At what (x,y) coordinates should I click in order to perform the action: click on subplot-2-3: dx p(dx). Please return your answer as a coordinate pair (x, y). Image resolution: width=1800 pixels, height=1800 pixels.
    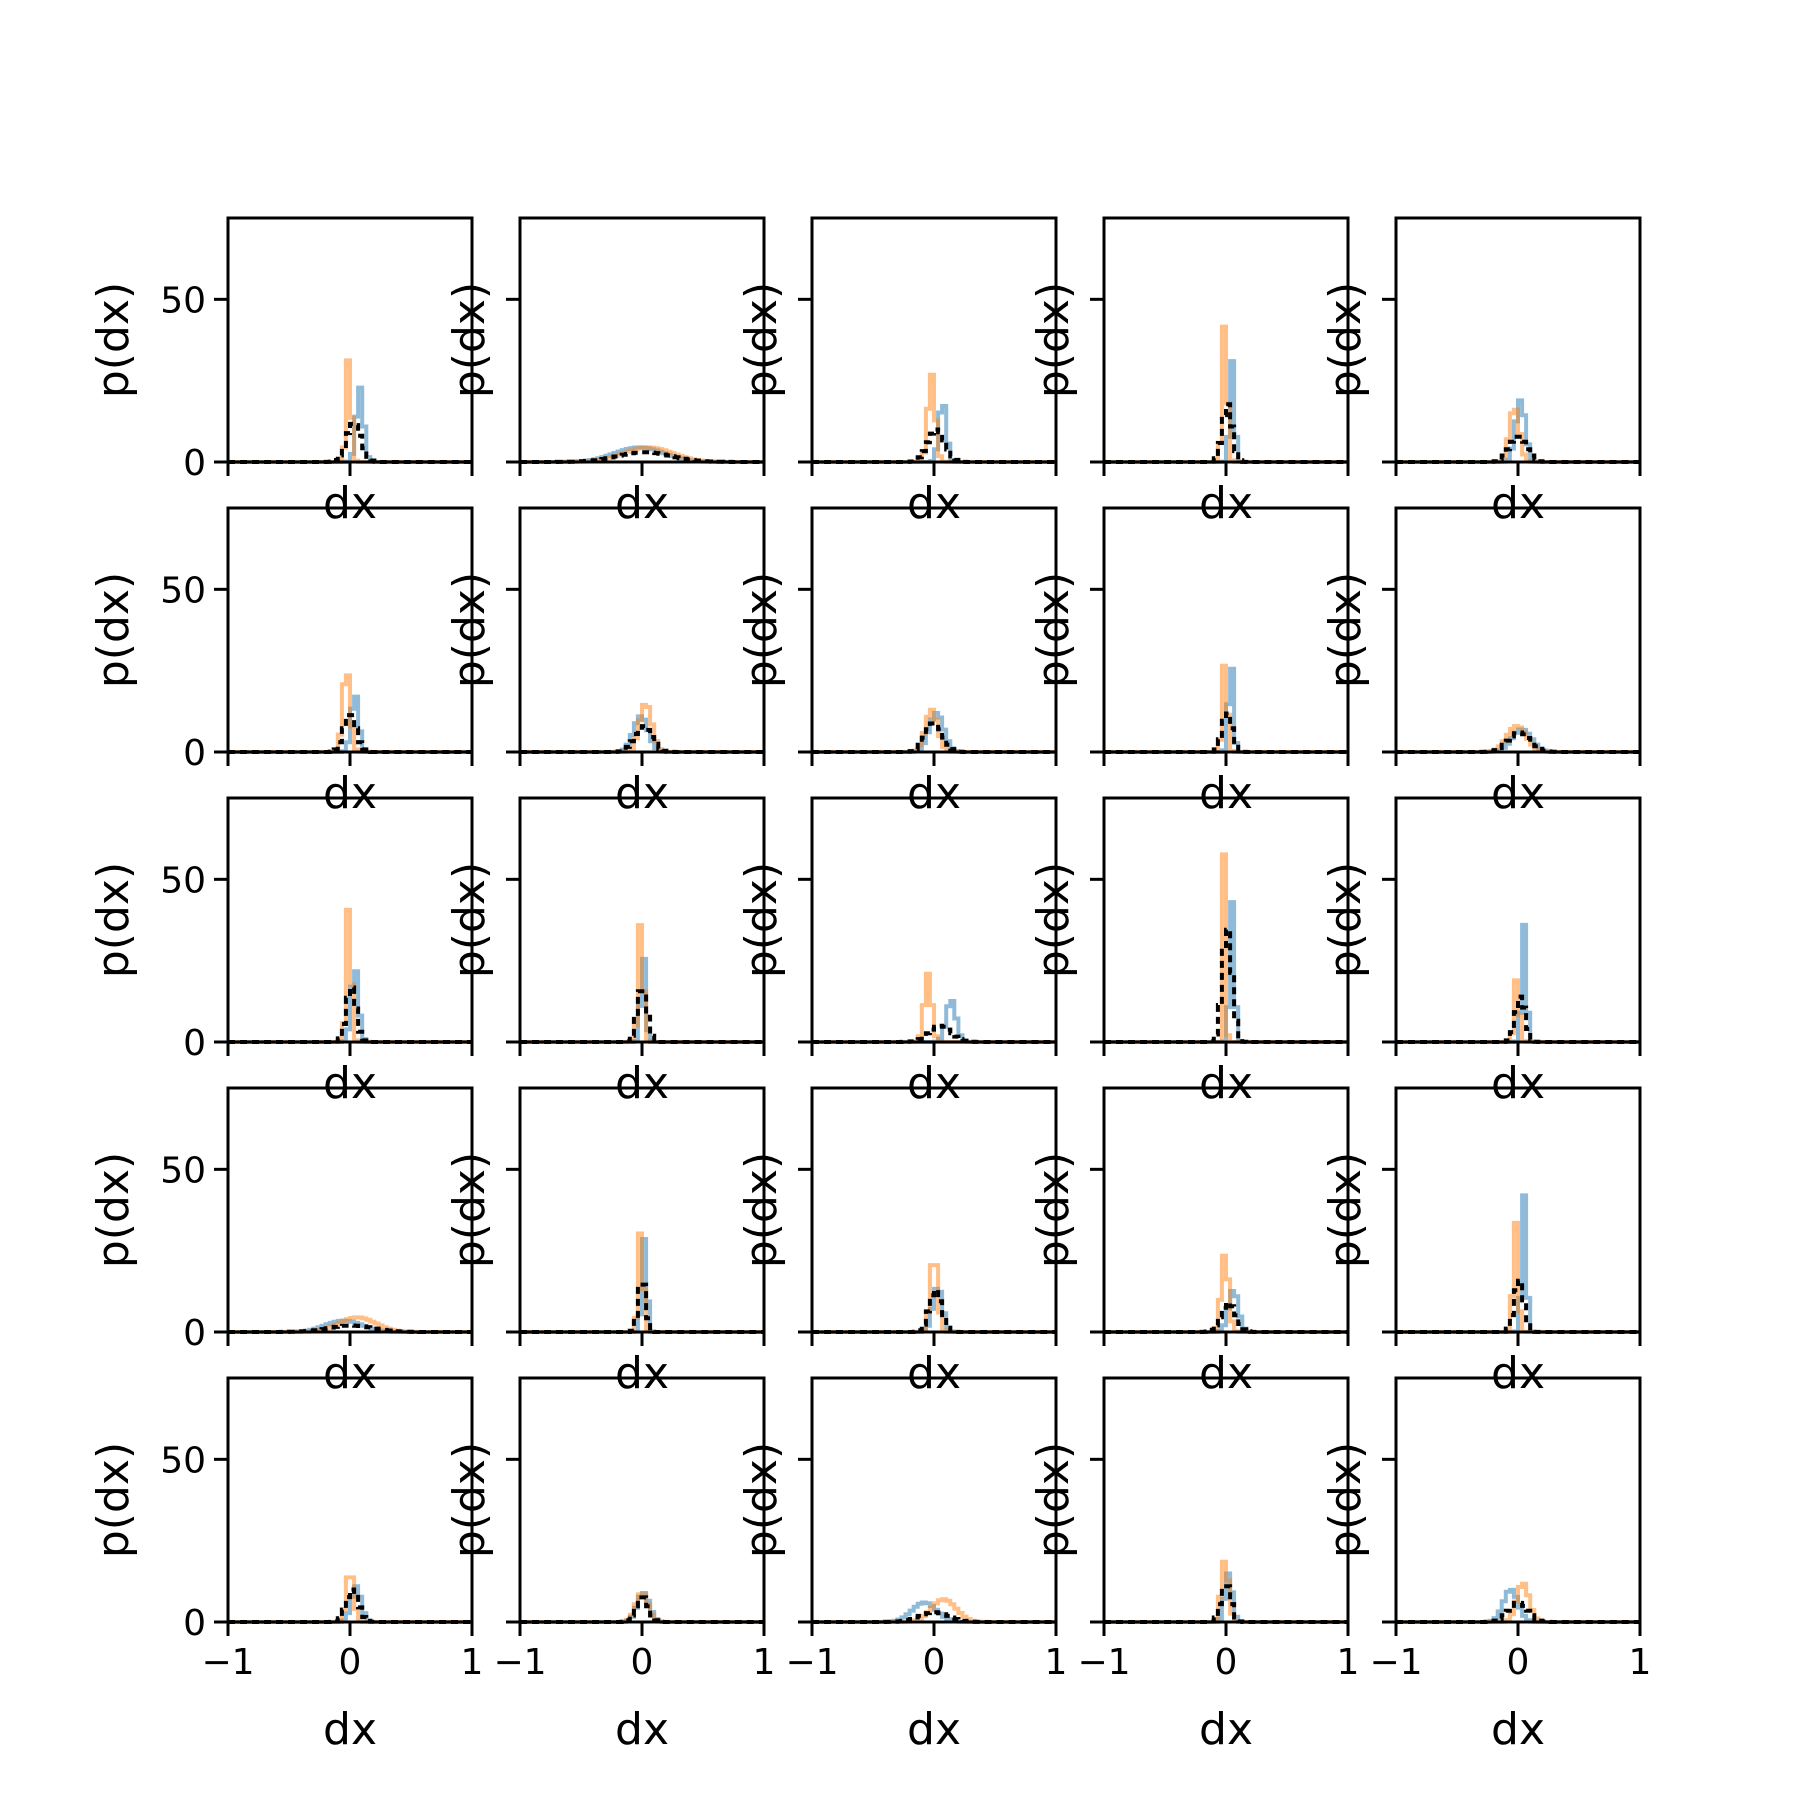
    Looking at the image, I should click on (897, 662).